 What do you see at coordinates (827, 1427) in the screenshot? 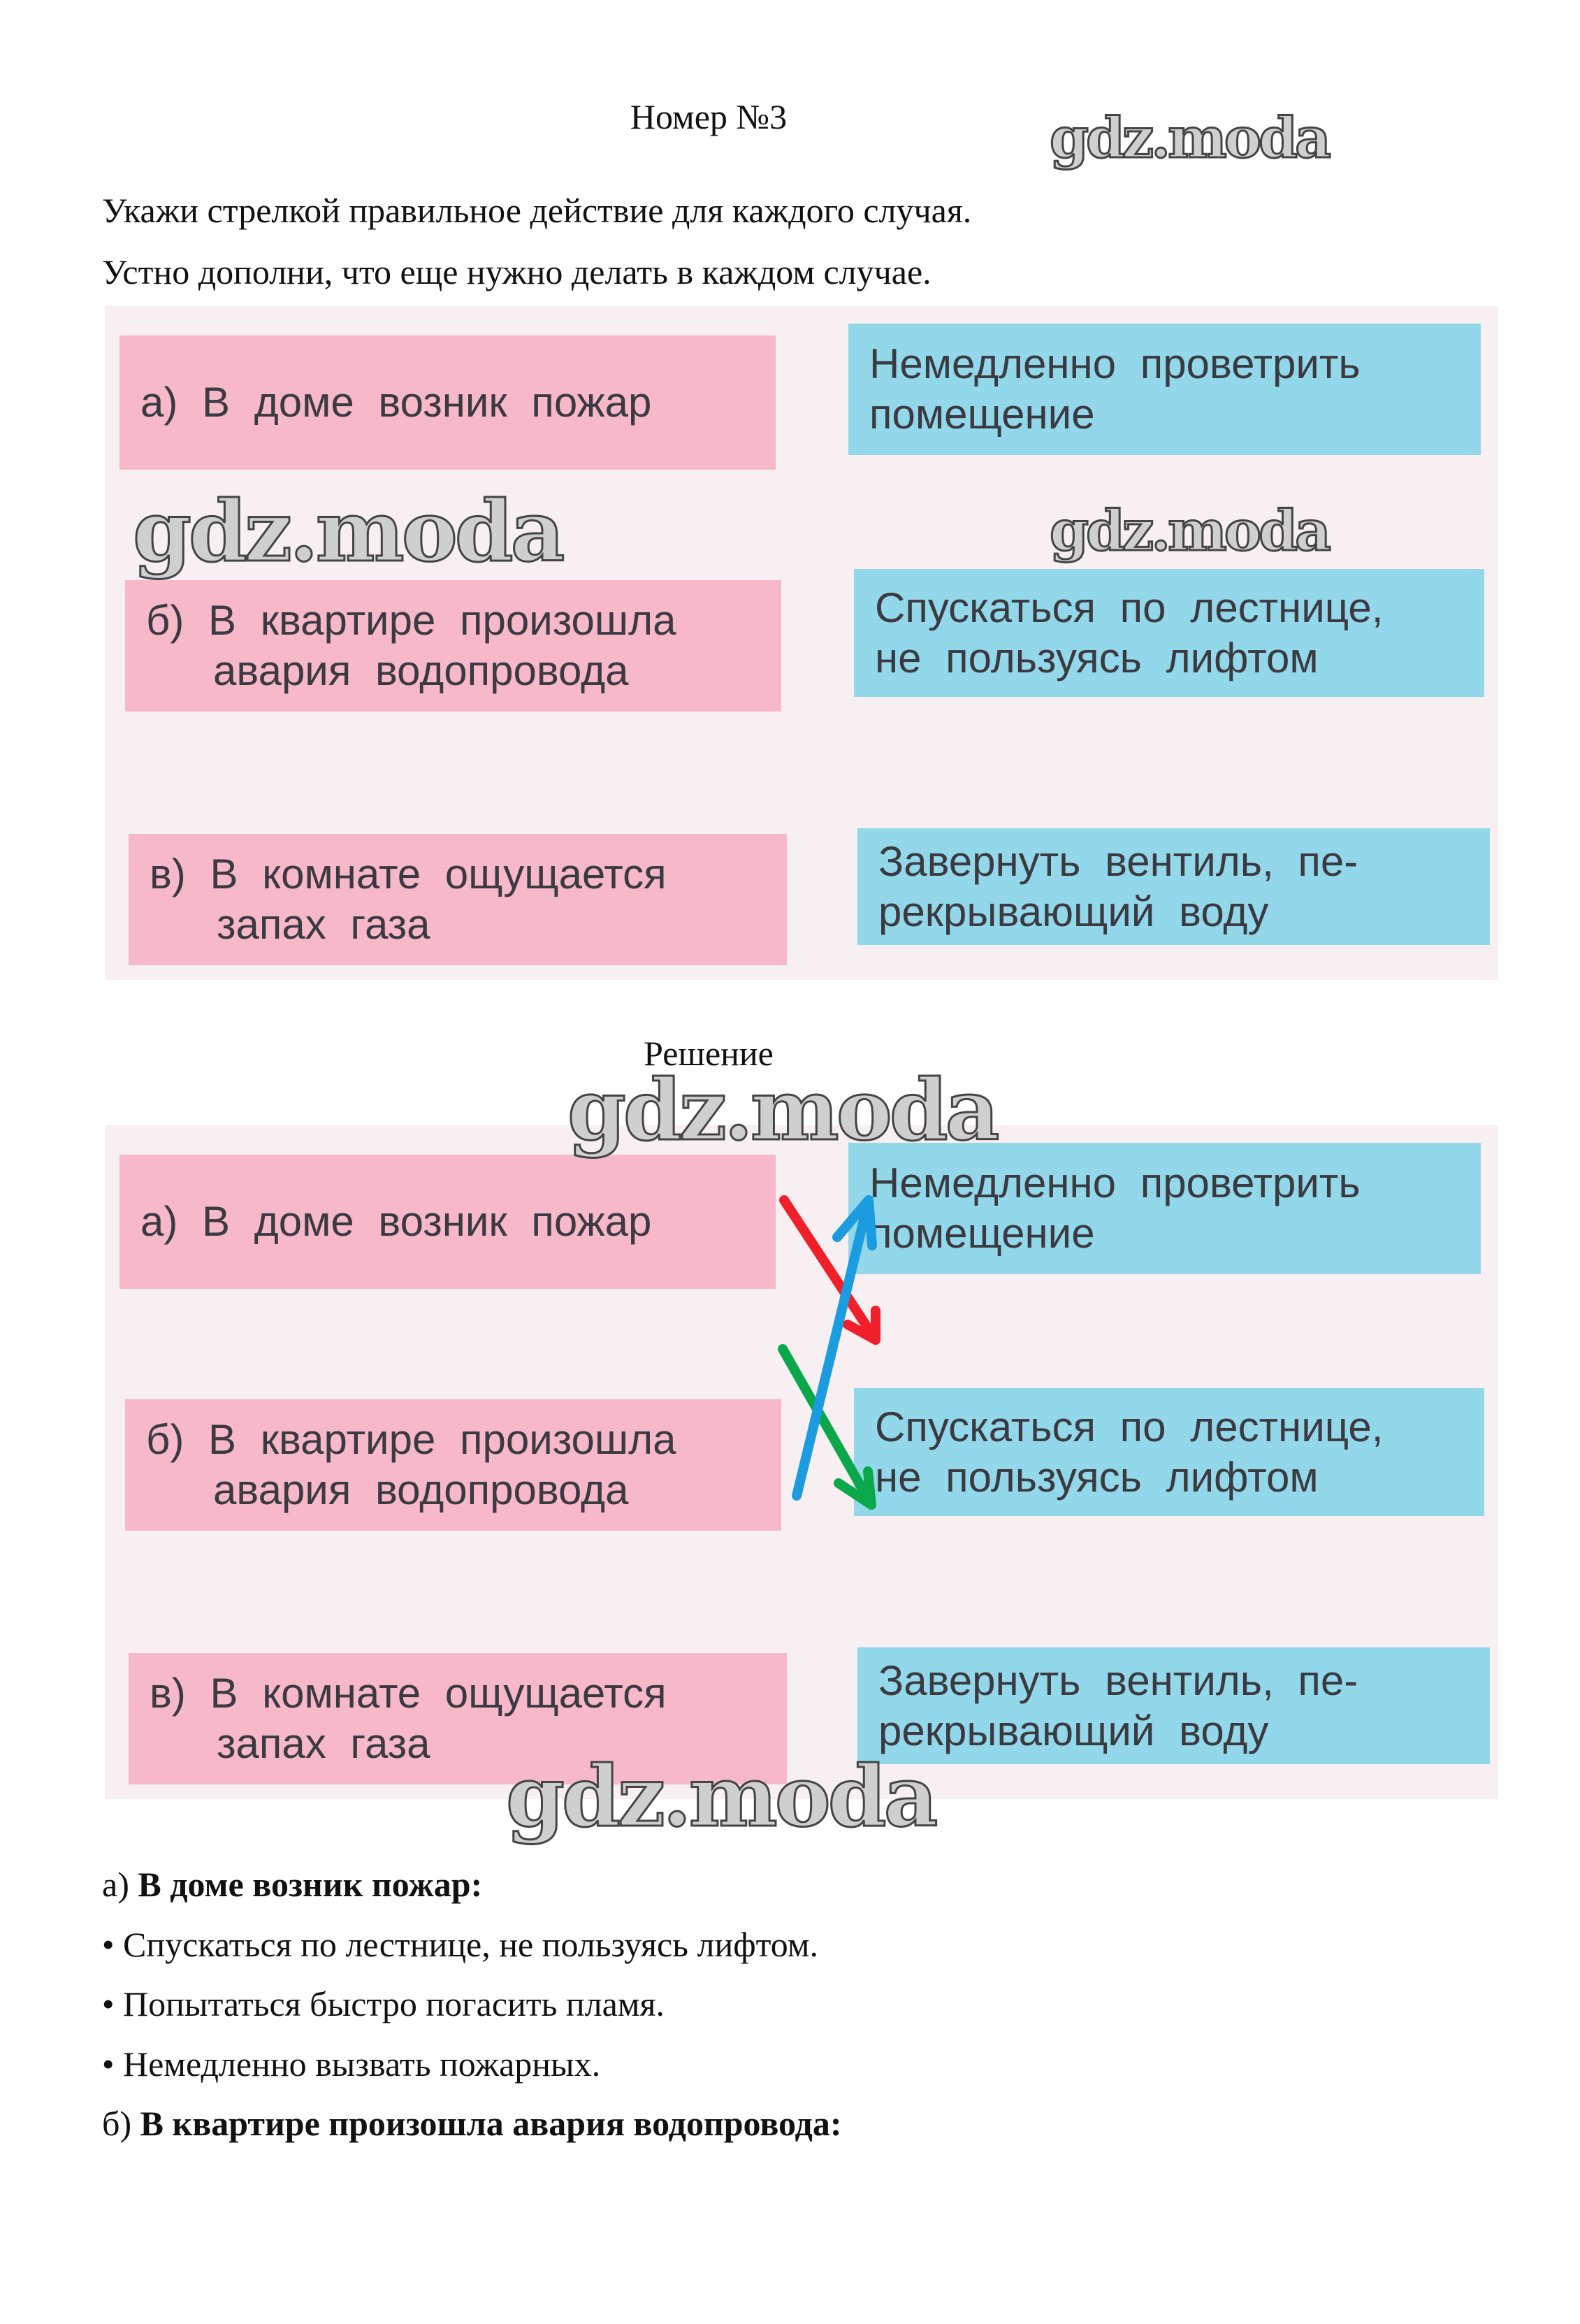
I see `arrow-green` at bounding box center [827, 1427].